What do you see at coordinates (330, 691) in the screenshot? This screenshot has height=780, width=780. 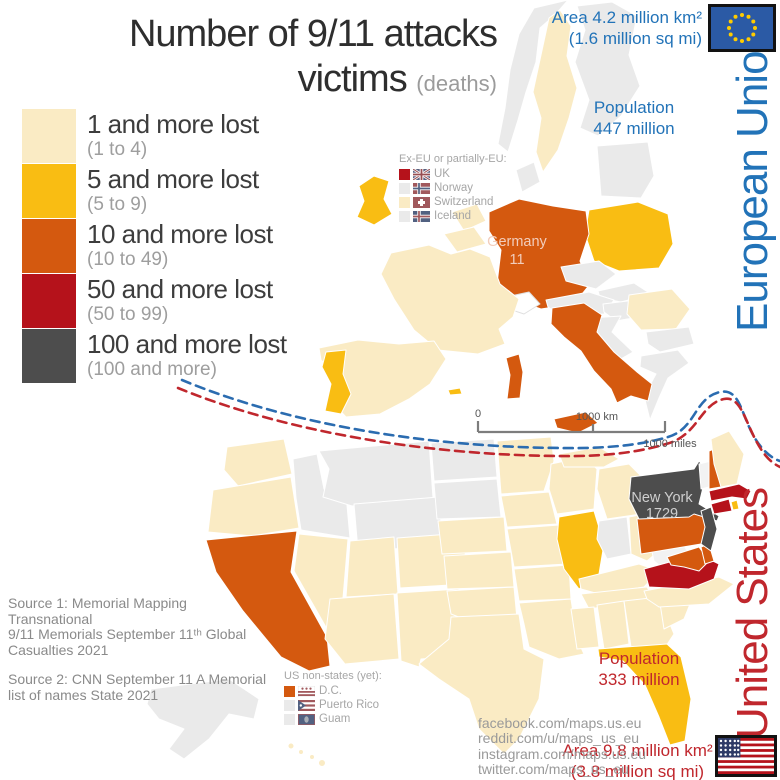 I see `dc-label: D.C.` at bounding box center [330, 691].